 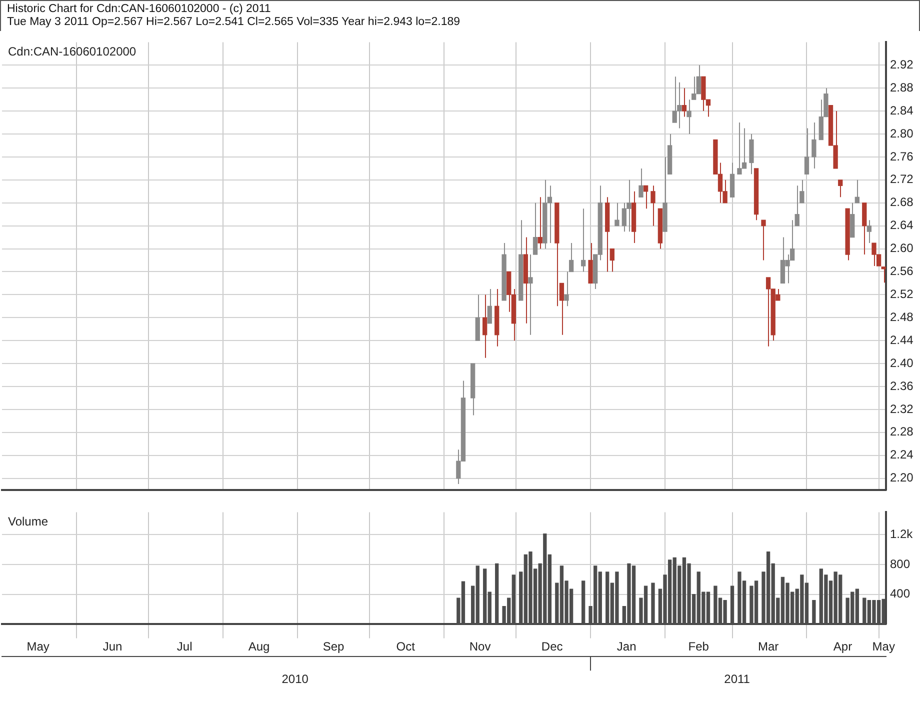 I want to click on y-tick-label: 2.44, so click(x=902, y=339).